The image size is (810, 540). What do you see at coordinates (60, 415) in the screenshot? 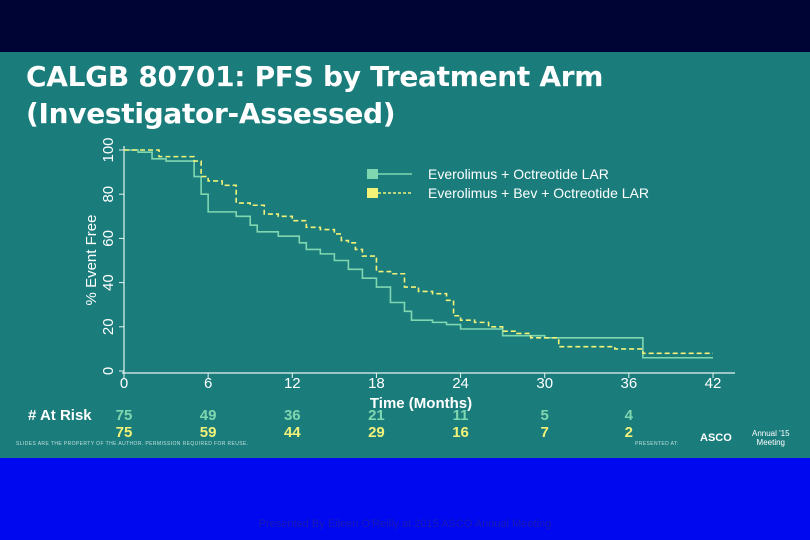
I see `at-risk-label: # At Risk` at bounding box center [60, 415].